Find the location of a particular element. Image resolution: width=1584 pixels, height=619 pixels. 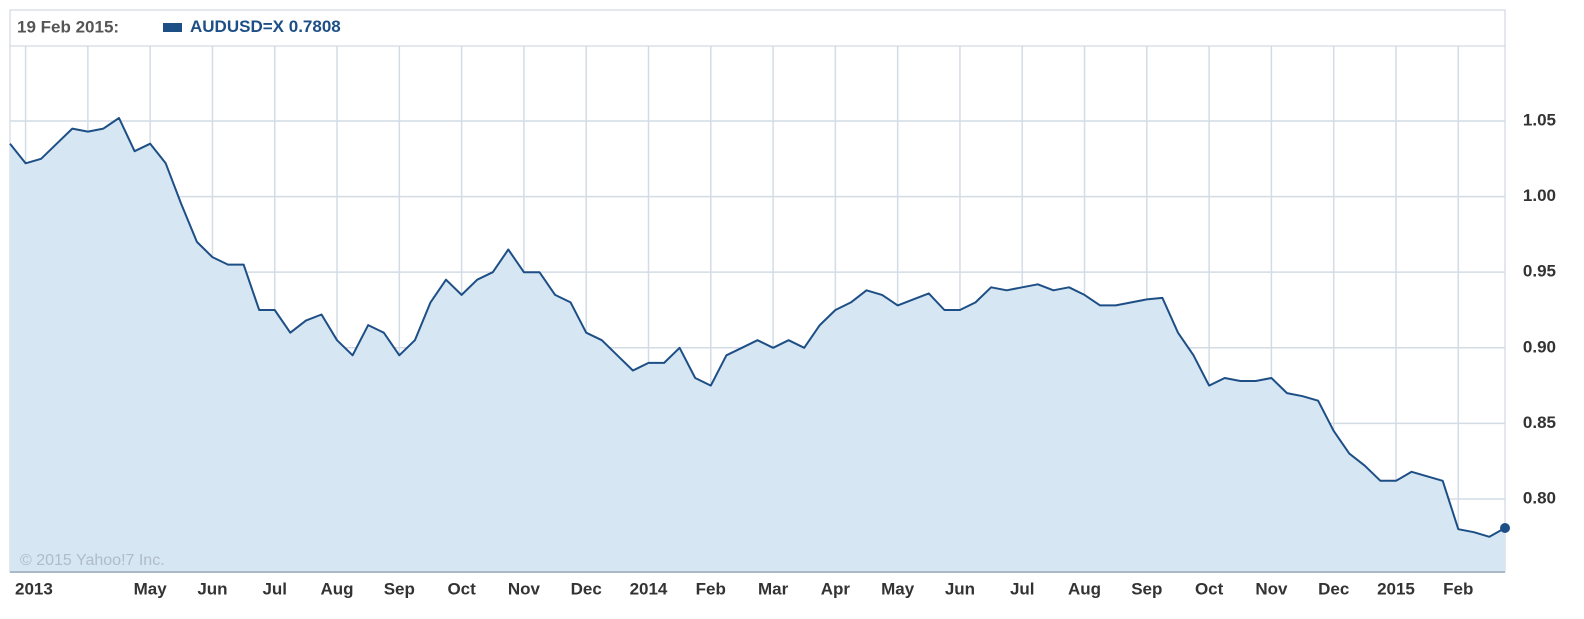

x-tick-label: 2013 is located at coordinates (34, 588).